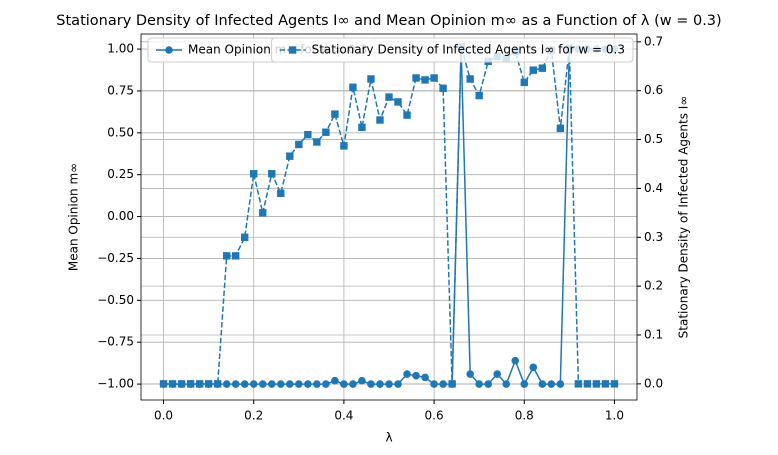  Describe the element at coordinates (653, 286) in the screenshot. I see `y2-tick-label: 0.2` at that location.